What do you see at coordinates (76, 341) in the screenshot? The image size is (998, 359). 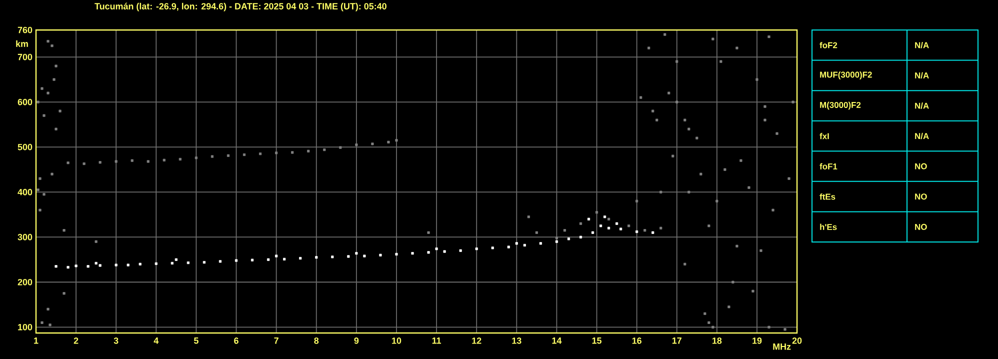 I see `x-tick-label: 2` at bounding box center [76, 341].